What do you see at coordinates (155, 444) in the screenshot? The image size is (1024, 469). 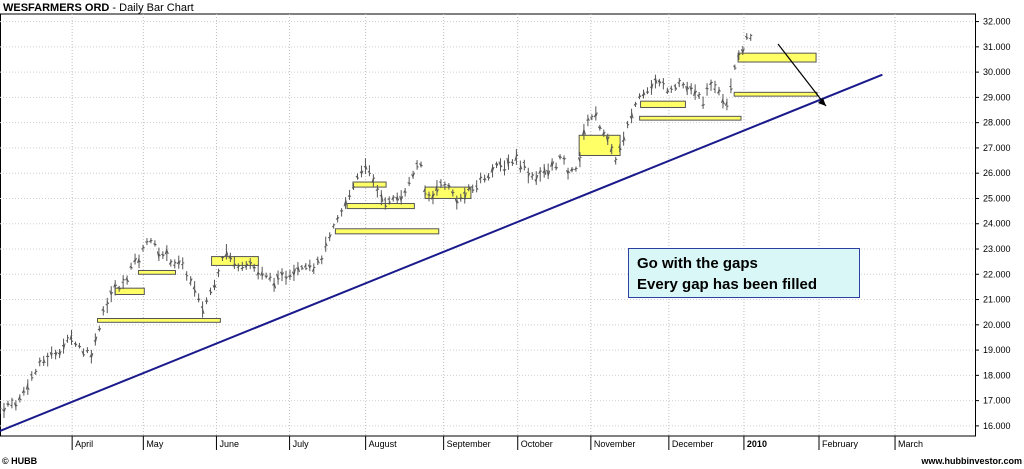 I see `x-tick-label: May` at bounding box center [155, 444].